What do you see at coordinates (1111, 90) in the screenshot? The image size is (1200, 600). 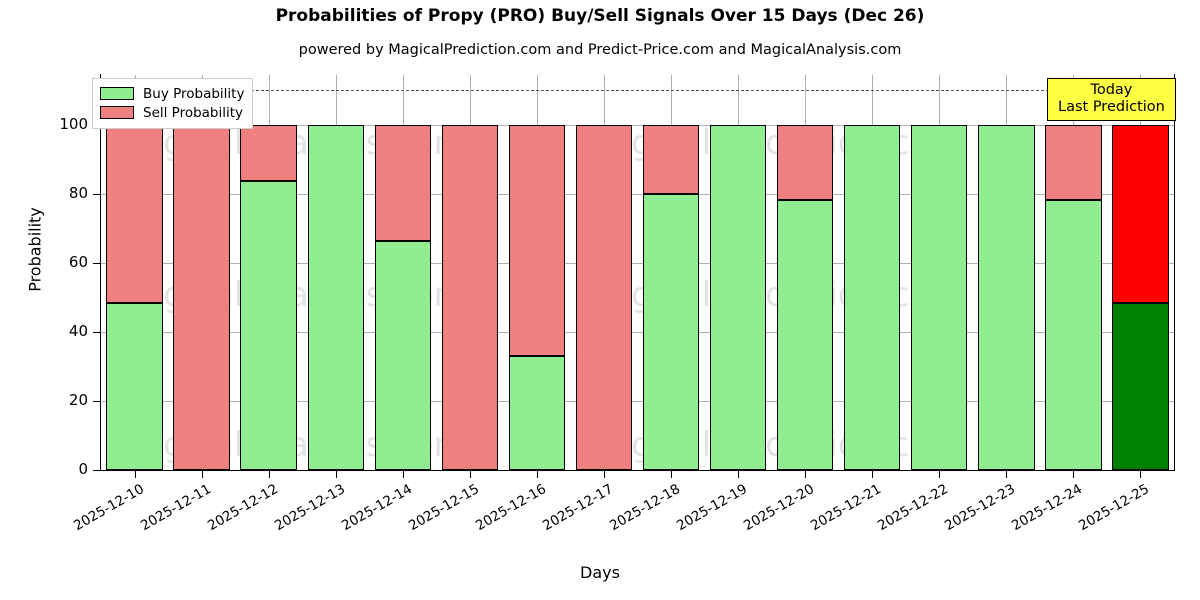 I see `today-annotation-line1: Today` at bounding box center [1111, 90].